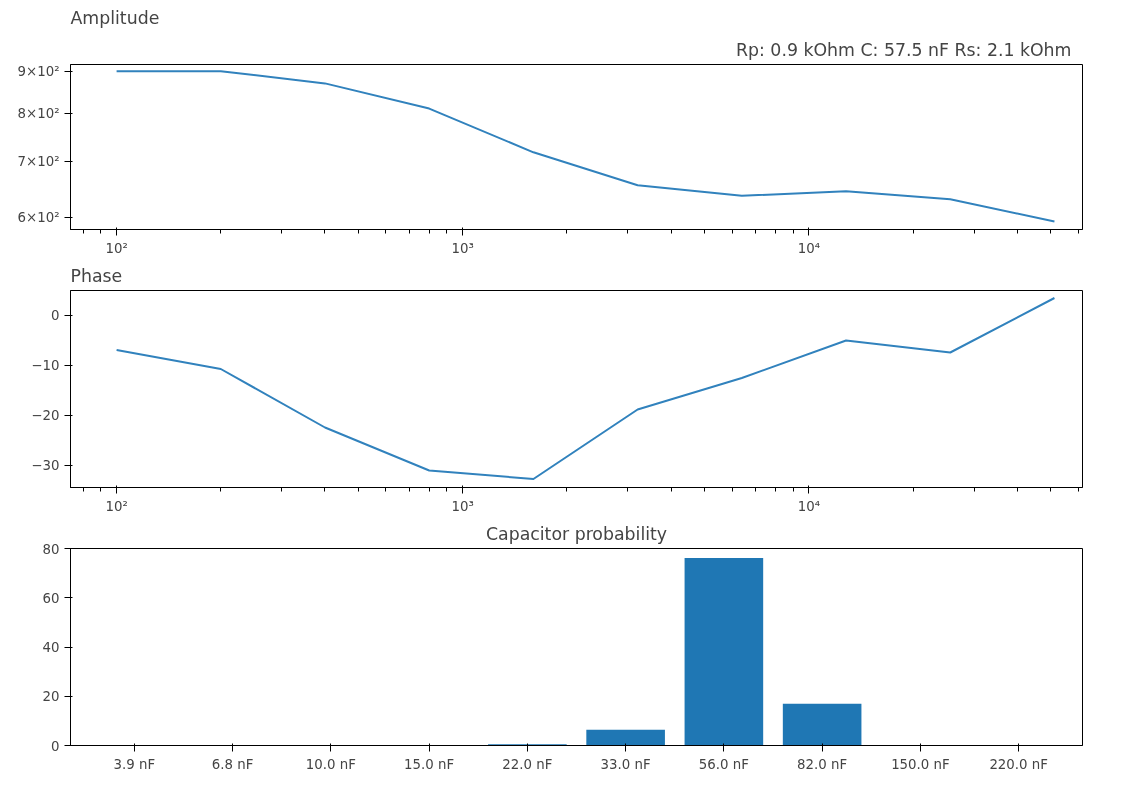 This screenshot has width=1123, height=787. What do you see at coordinates (822, 764) in the screenshot?
I see `x-tick-label: 82.0 nF` at bounding box center [822, 764].